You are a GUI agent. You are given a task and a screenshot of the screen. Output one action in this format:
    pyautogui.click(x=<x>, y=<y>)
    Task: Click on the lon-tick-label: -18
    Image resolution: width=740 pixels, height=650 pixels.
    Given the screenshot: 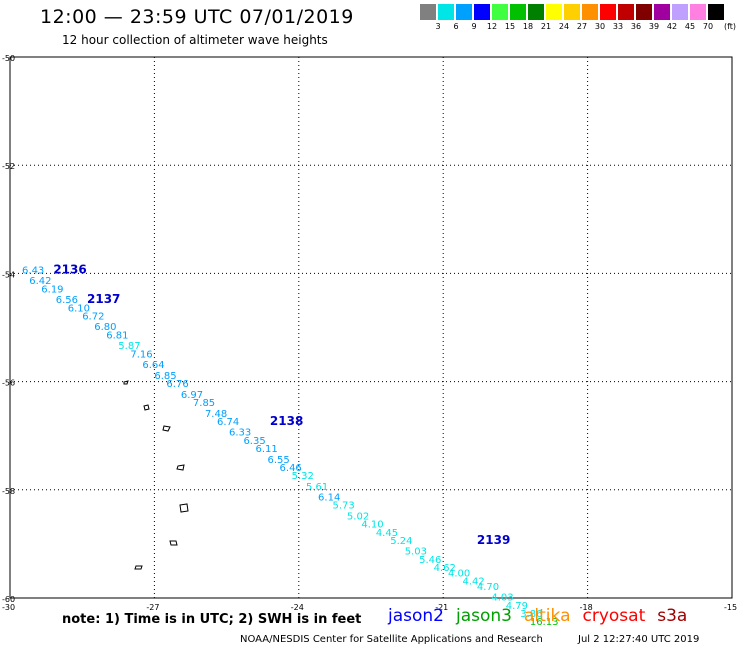 What is the action you would take?
    pyautogui.click(x=586, y=607)
    